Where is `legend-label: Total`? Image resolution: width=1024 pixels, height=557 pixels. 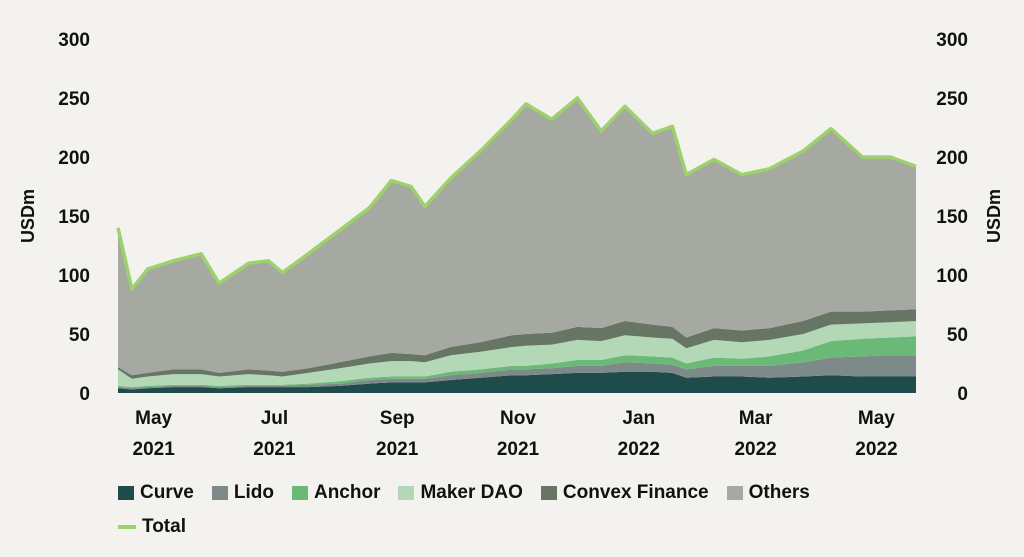
legend-label: Total is located at coordinates (164, 526).